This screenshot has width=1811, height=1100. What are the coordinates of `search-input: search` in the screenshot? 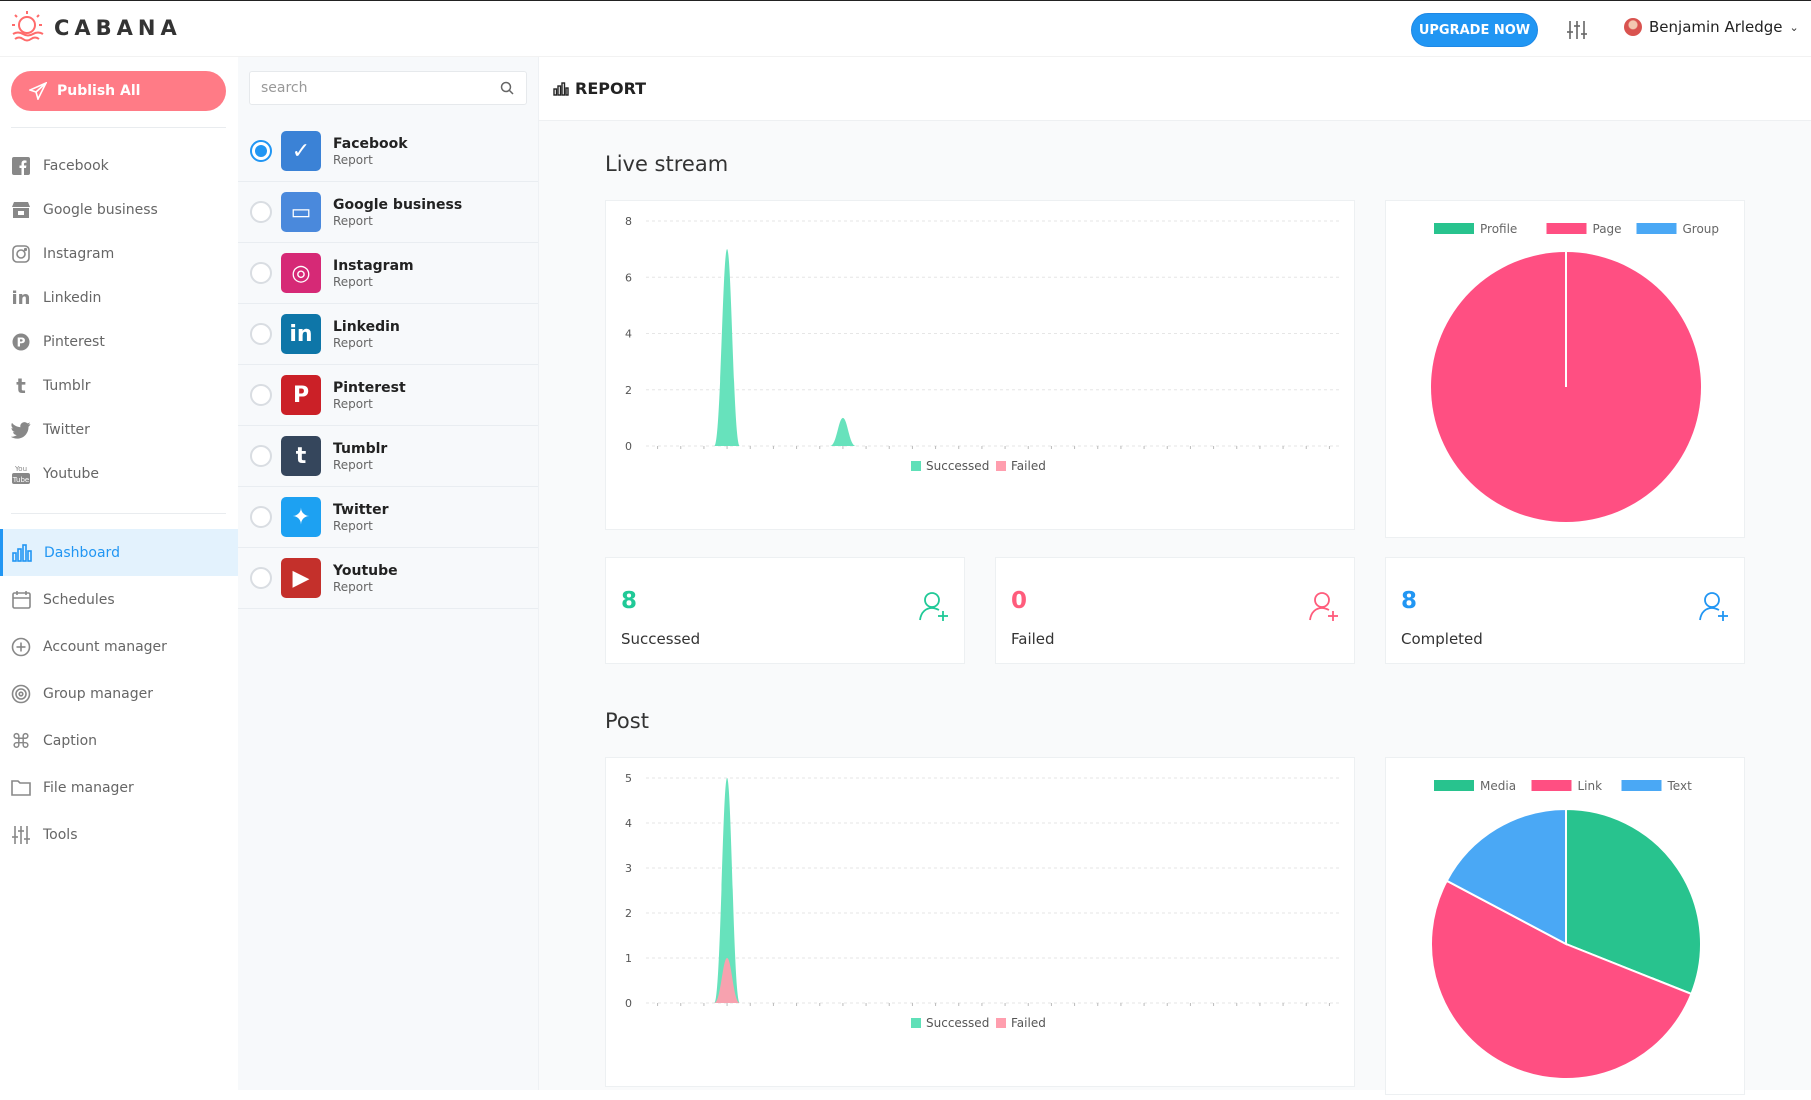 It's located at (388, 88).